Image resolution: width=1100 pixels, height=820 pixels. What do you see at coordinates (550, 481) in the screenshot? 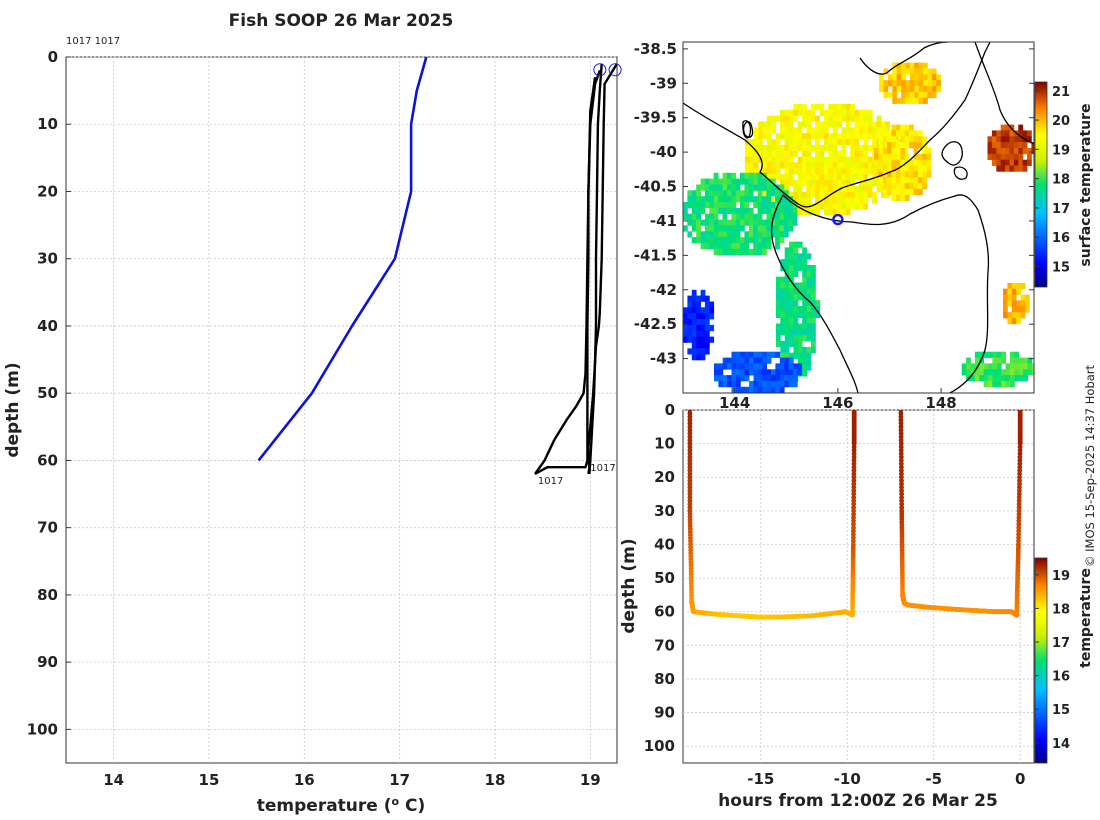
I see `cast-id-label: 1017` at bounding box center [550, 481].